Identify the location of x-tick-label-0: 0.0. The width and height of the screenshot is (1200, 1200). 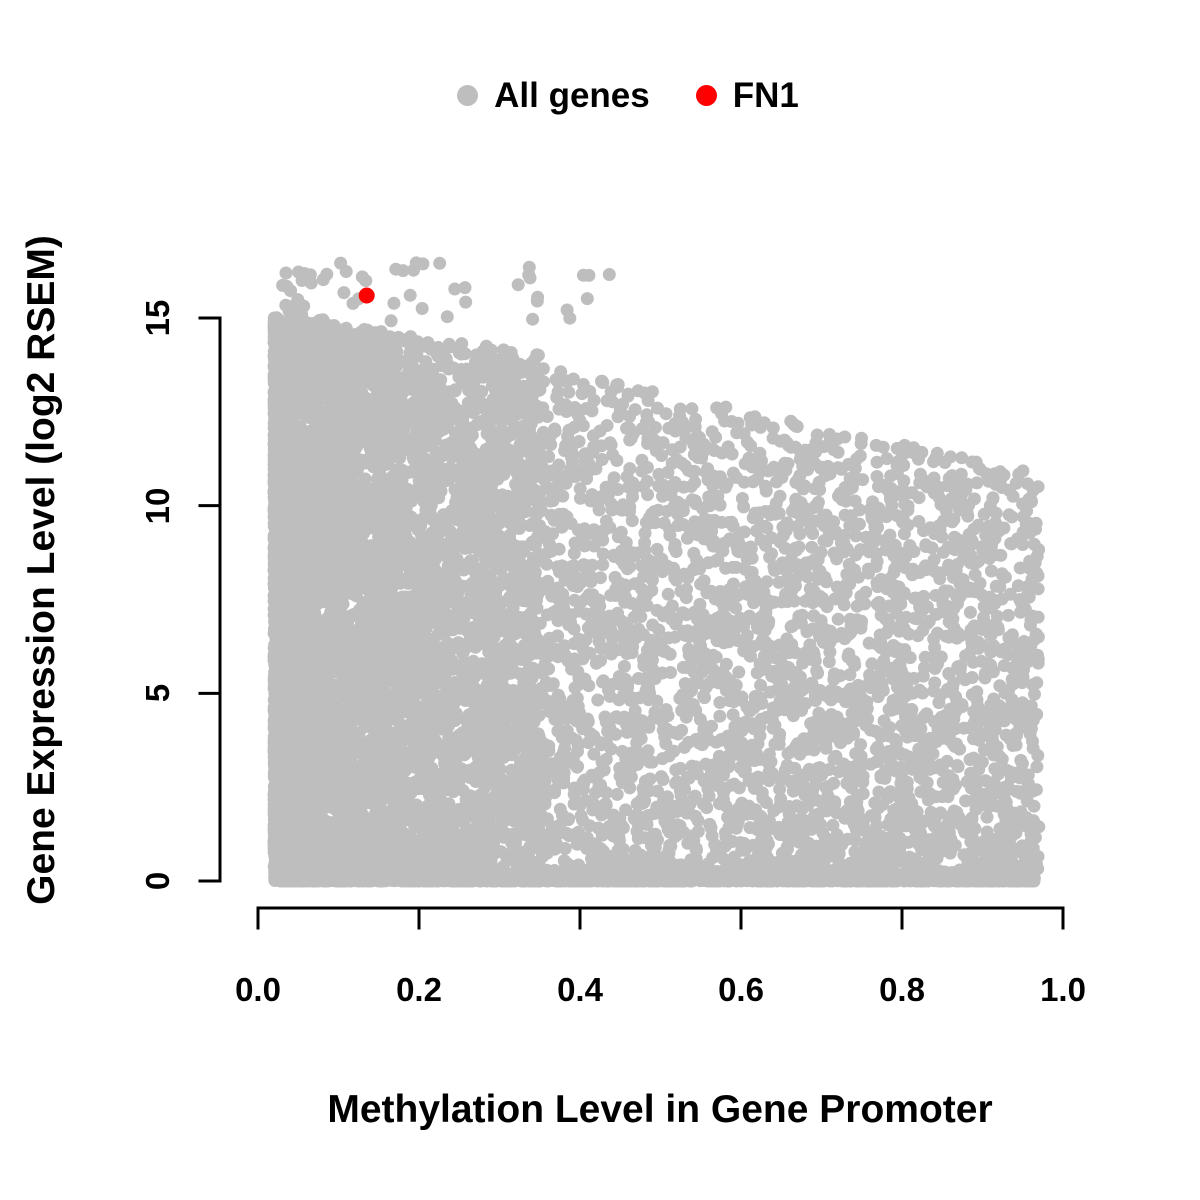
(258, 989).